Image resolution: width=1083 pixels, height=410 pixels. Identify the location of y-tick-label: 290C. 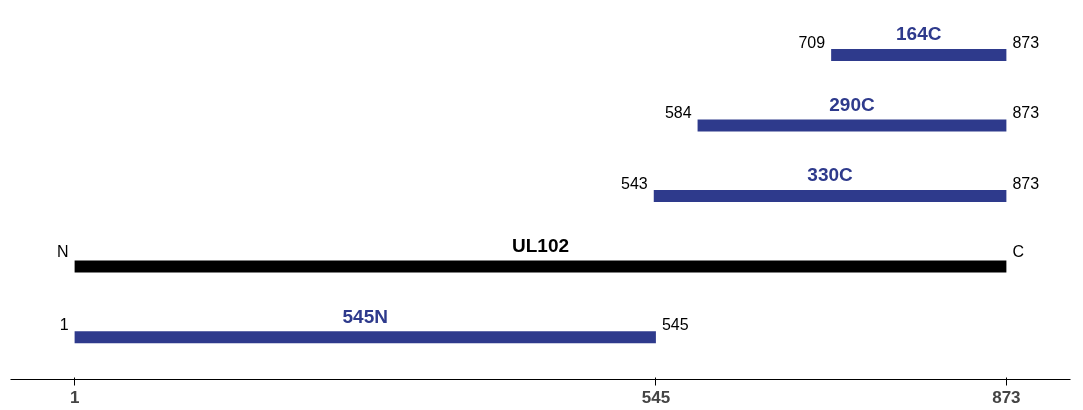
(852, 104).